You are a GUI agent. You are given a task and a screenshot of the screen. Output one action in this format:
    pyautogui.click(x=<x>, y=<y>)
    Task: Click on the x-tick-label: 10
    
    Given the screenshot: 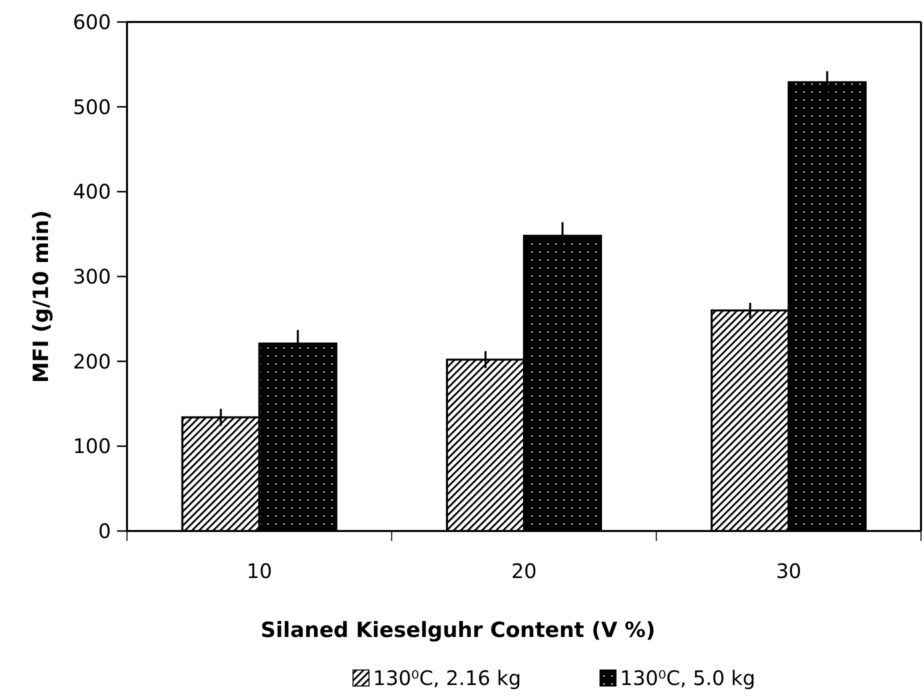 What is the action you would take?
    pyautogui.click(x=259, y=571)
    